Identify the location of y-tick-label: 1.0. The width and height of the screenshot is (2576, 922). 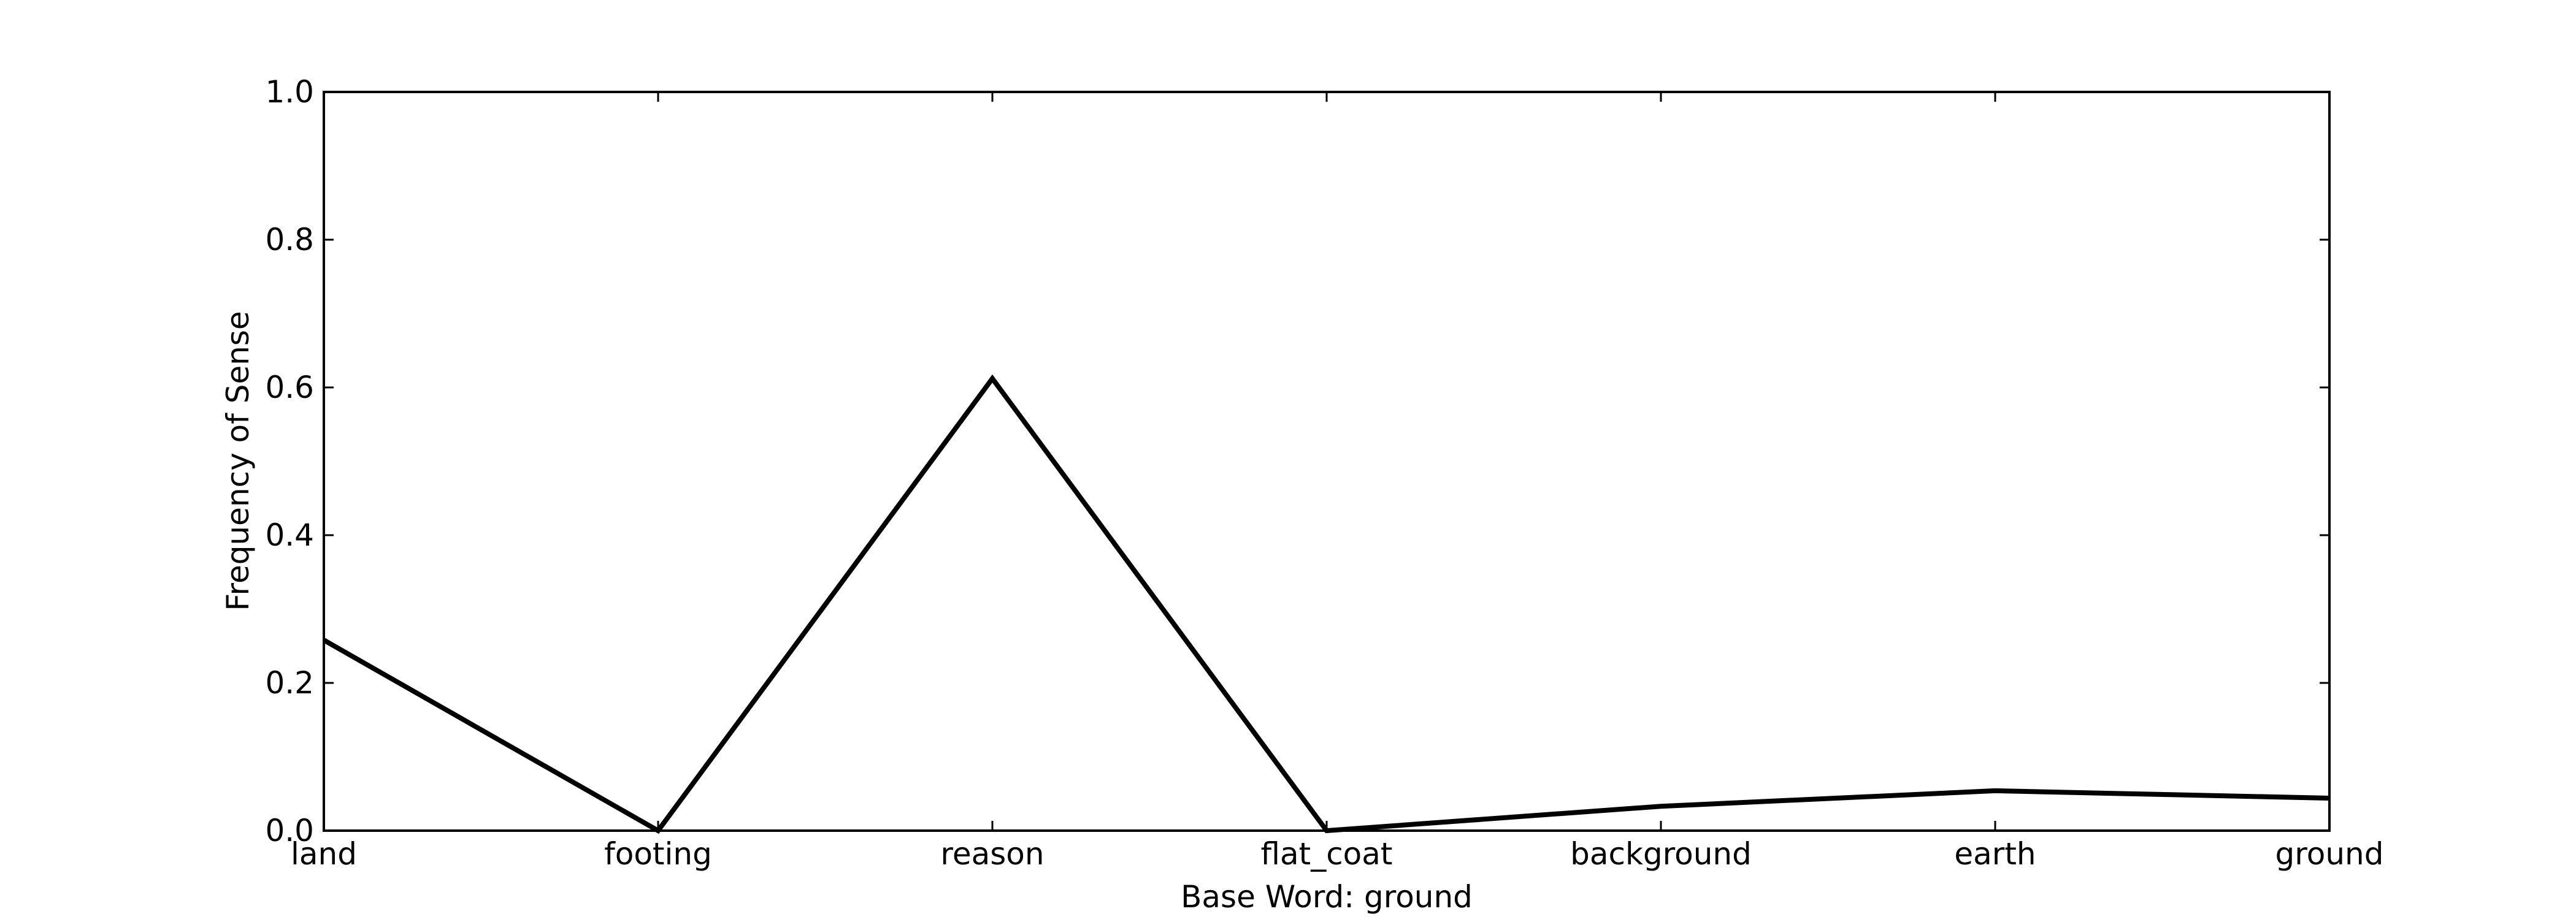
(289, 92).